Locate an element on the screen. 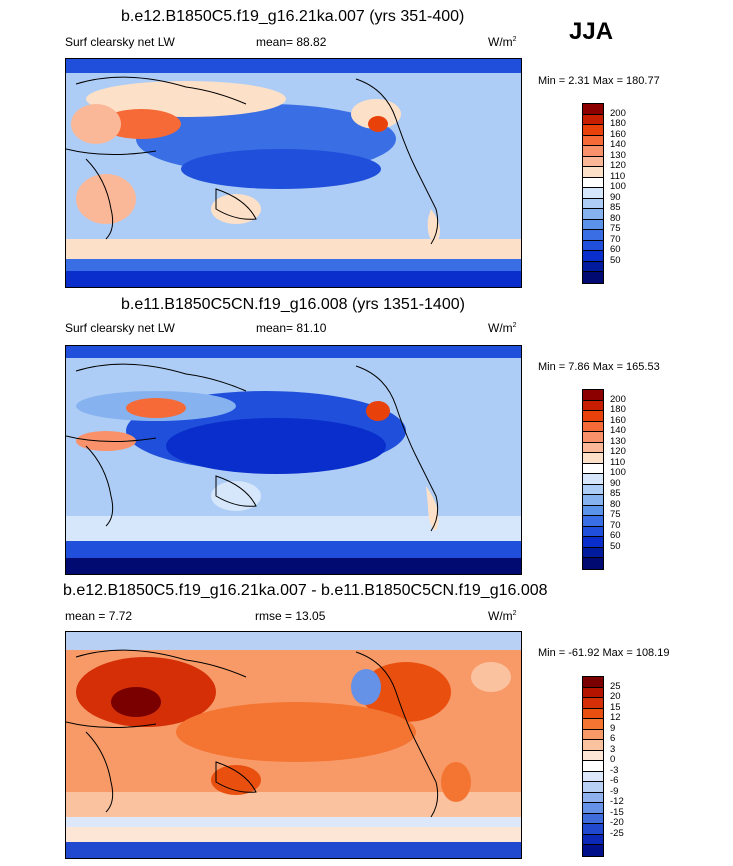 The image size is (733, 866). panel3-colorbar is located at coordinates (593, 766).